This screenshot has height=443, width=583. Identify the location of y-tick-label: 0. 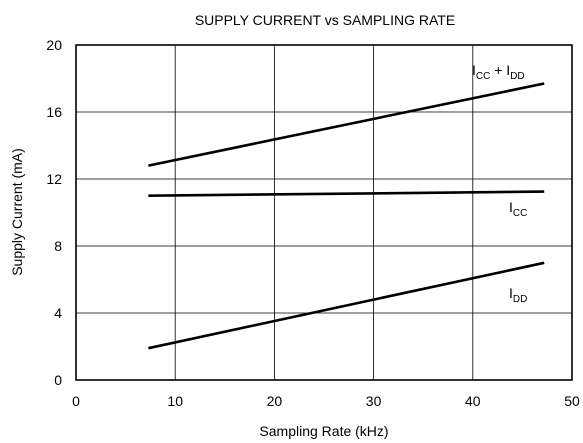
(58, 380).